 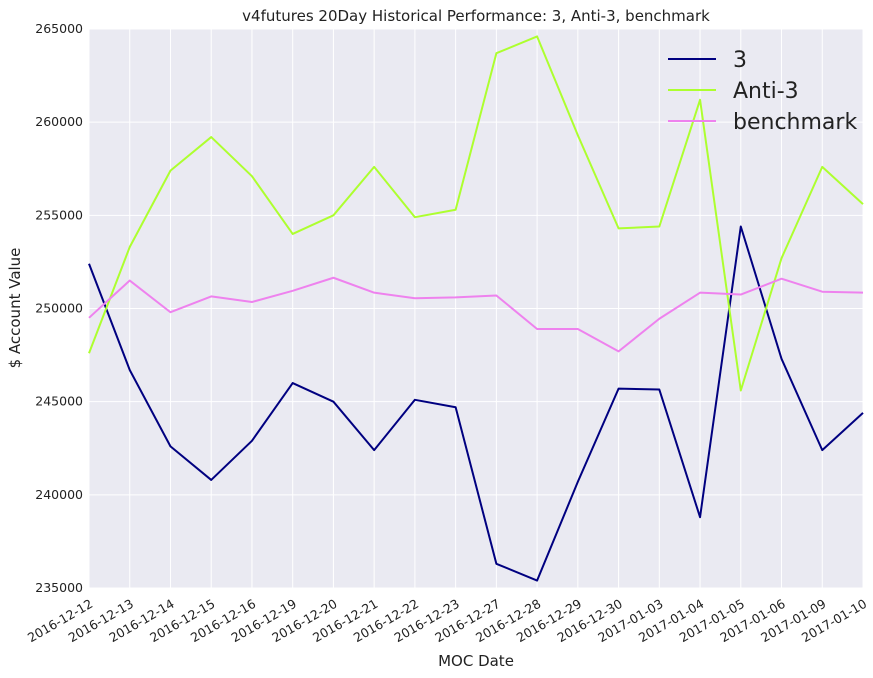 What do you see at coordinates (740, 60) in the screenshot?
I see `legend-label: 3` at bounding box center [740, 60].